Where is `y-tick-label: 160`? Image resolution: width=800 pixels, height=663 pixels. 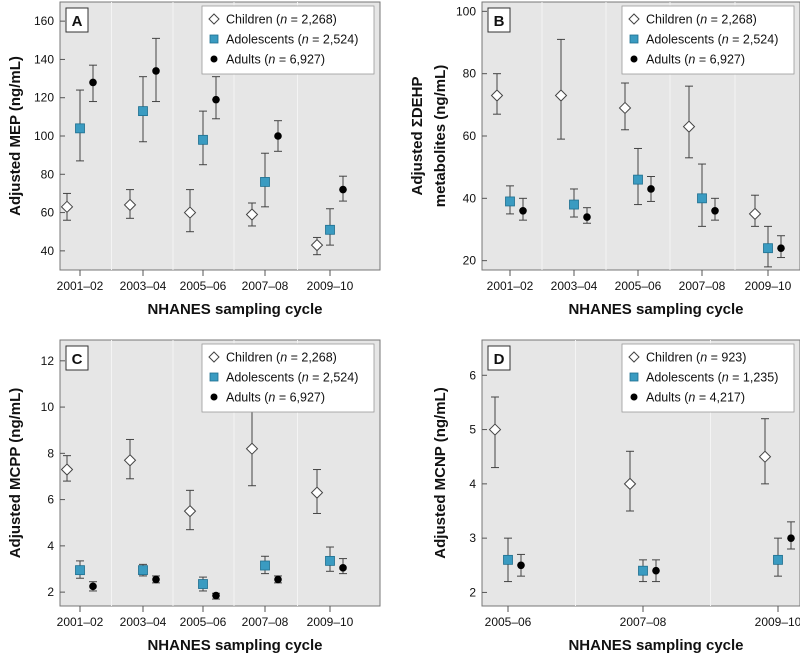
y-tick-label: 160 is located at coordinates (44, 21).